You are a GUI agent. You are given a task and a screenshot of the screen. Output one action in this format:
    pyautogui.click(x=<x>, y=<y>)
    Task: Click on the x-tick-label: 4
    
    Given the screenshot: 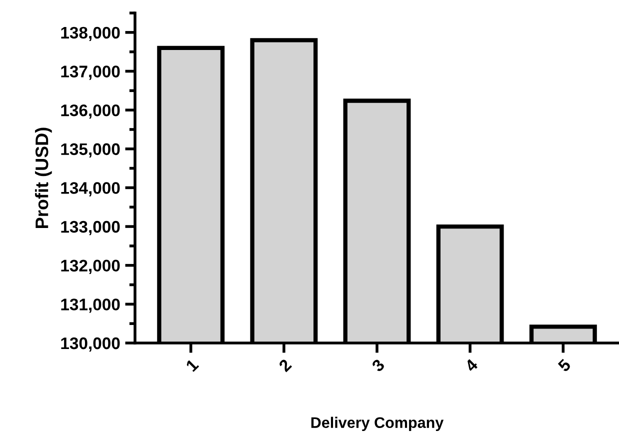 What is the action you would take?
    pyautogui.click(x=471, y=365)
    